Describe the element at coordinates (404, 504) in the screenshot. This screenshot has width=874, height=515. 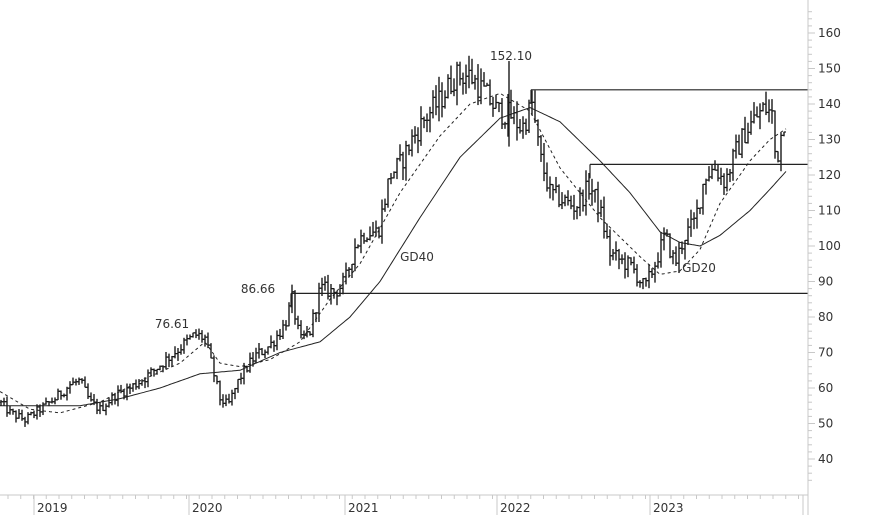
I see `x-axis: 2019 2020 2021 2022 2023` at that location.